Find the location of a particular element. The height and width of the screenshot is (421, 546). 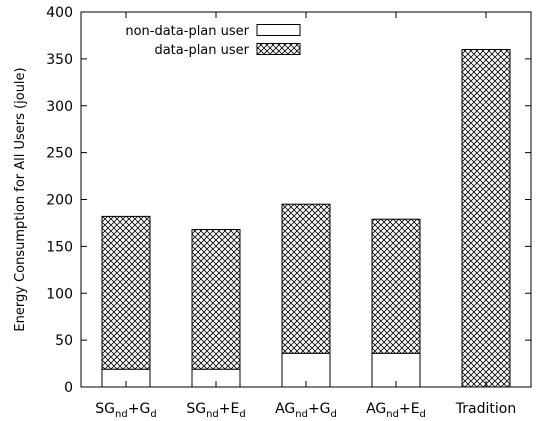

y-tick-label: 350 is located at coordinates (59, 60).